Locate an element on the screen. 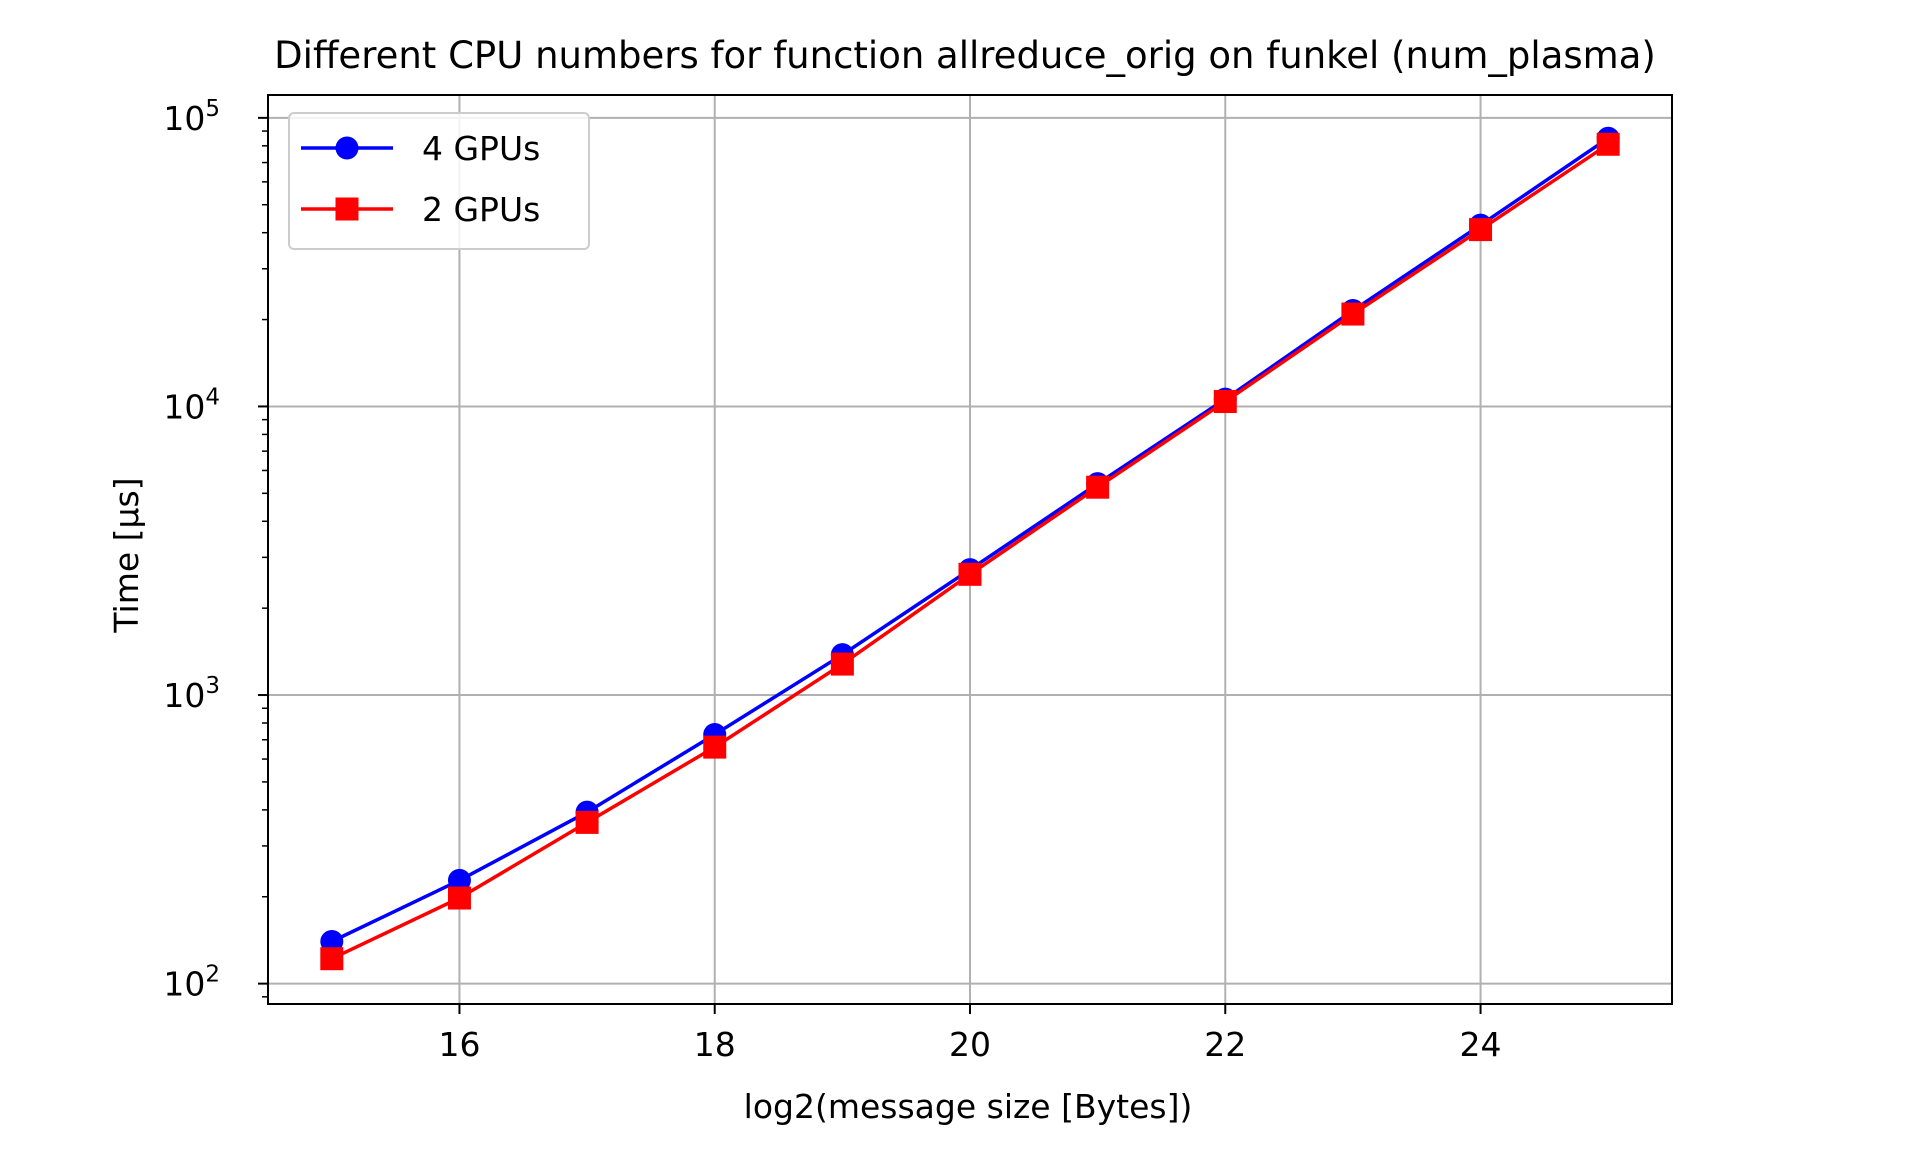 The width and height of the screenshot is (1928, 1154). y-tick-label: 10⁴ is located at coordinates (191, 405).